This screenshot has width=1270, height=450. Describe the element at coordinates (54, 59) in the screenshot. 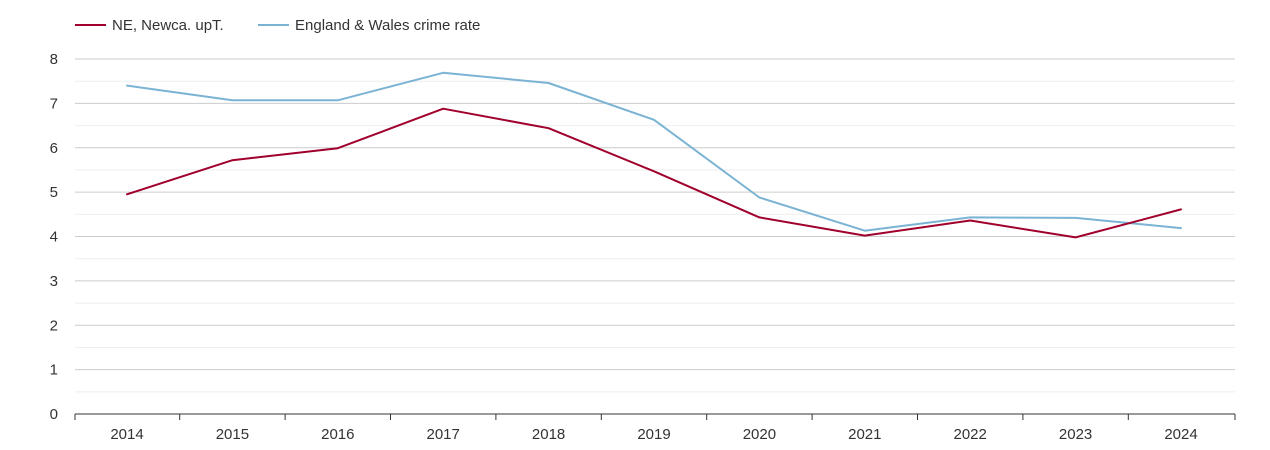

I see `y-tick-label: 8` at that location.